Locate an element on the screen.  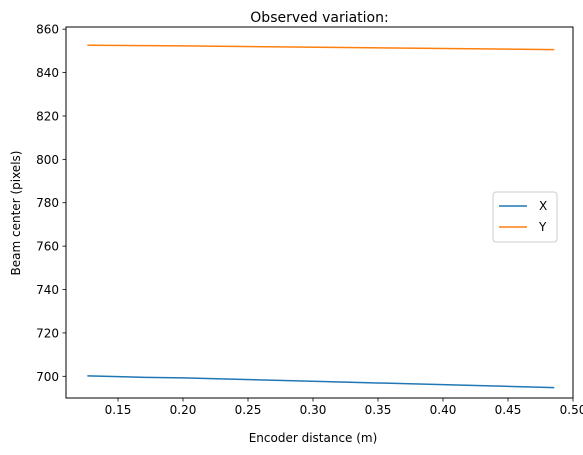
y-tick-label: 700 is located at coordinates (47, 377).